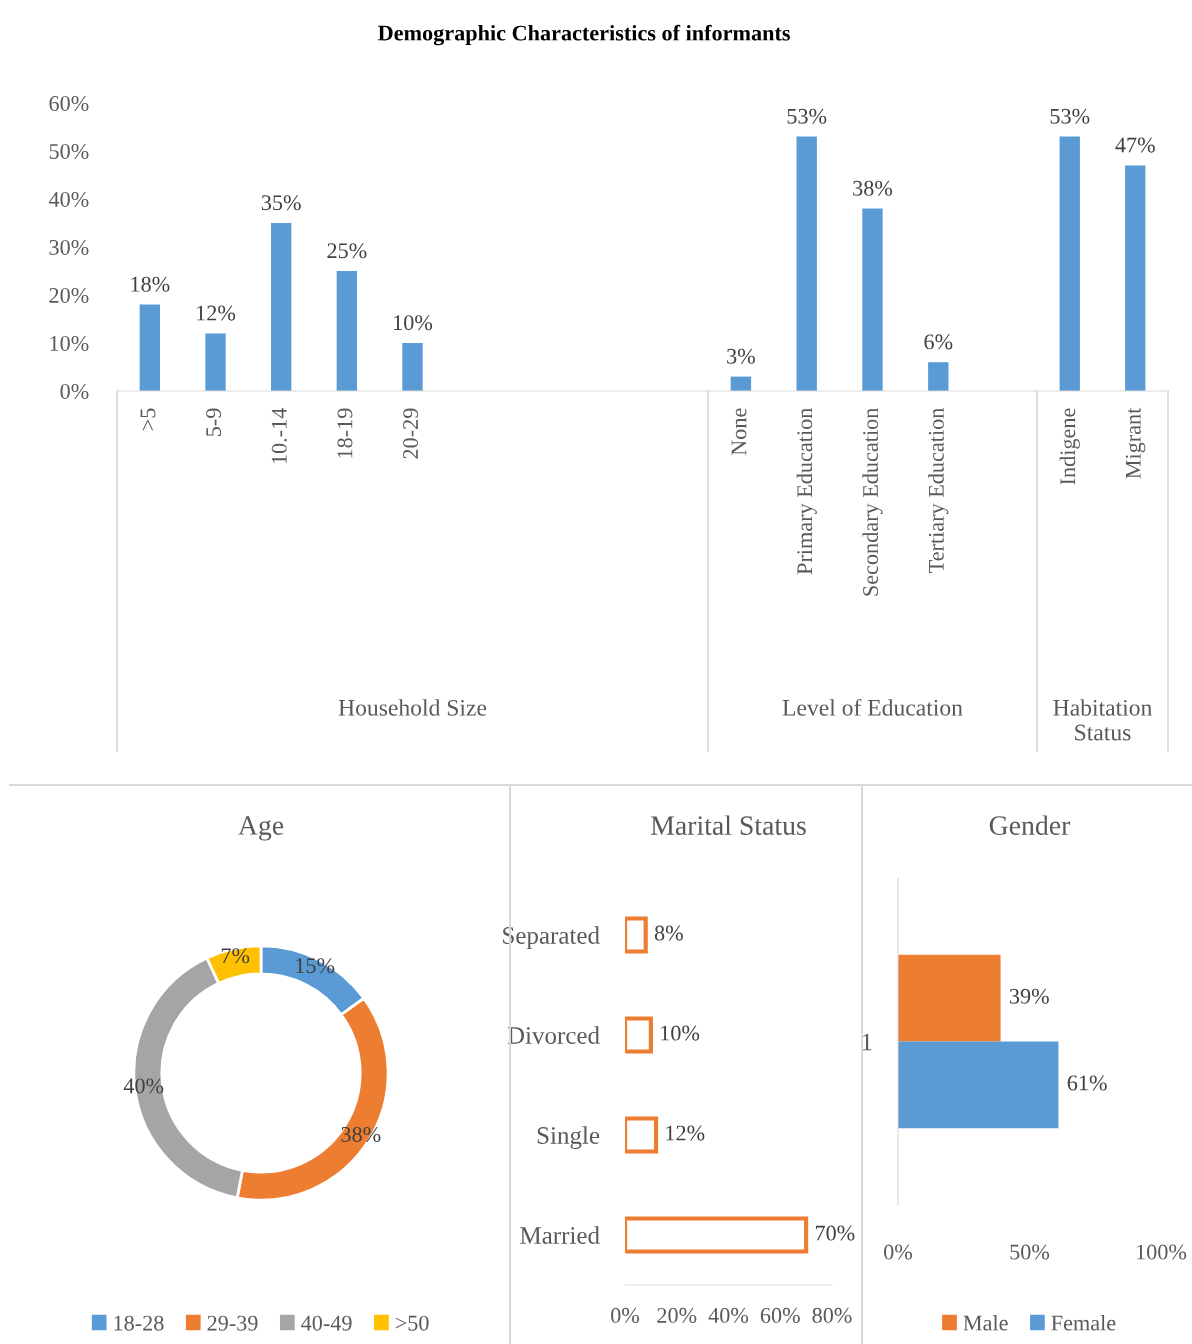  What do you see at coordinates (347, 251) in the screenshot?
I see `data-label: 25%` at bounding box center [347, 251].